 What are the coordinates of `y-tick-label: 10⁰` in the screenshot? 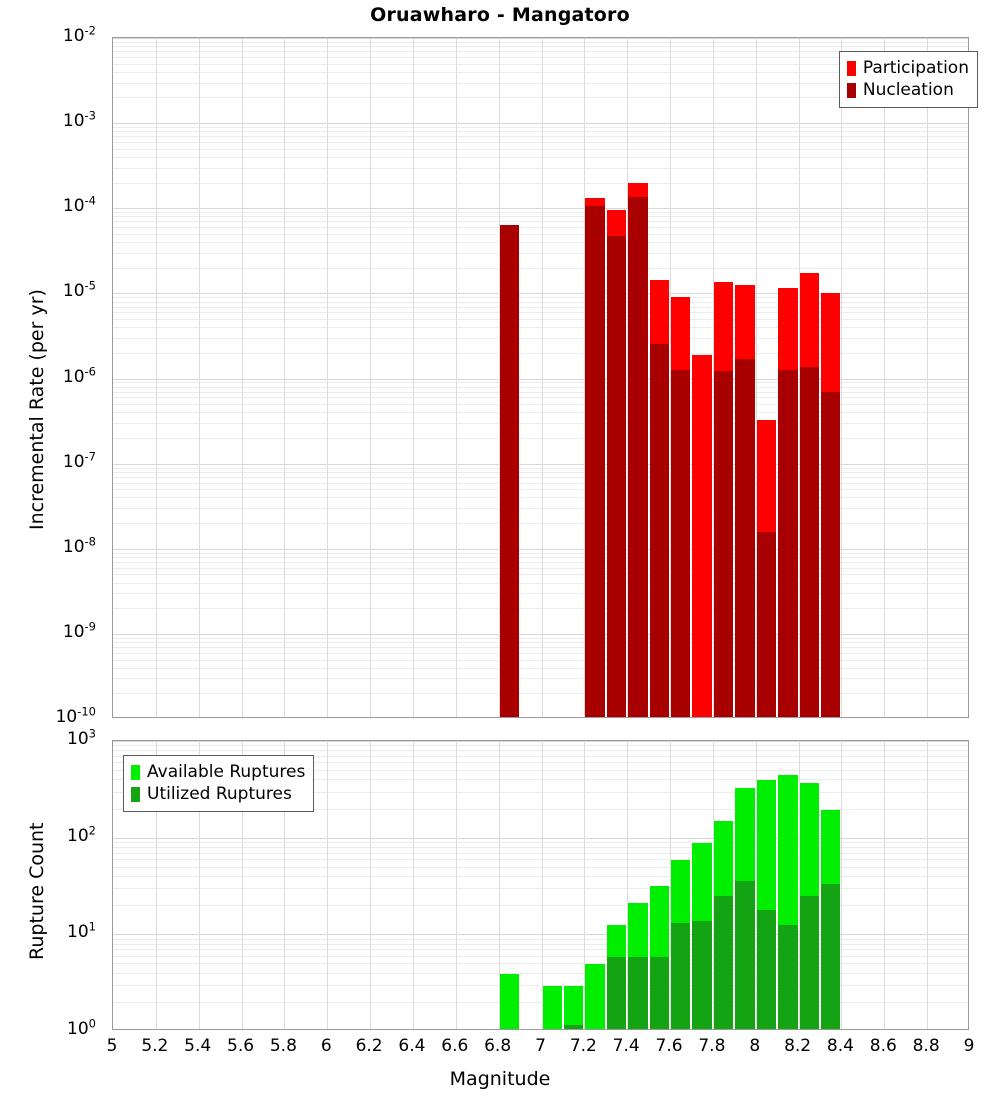 It's located at (81, 1028).